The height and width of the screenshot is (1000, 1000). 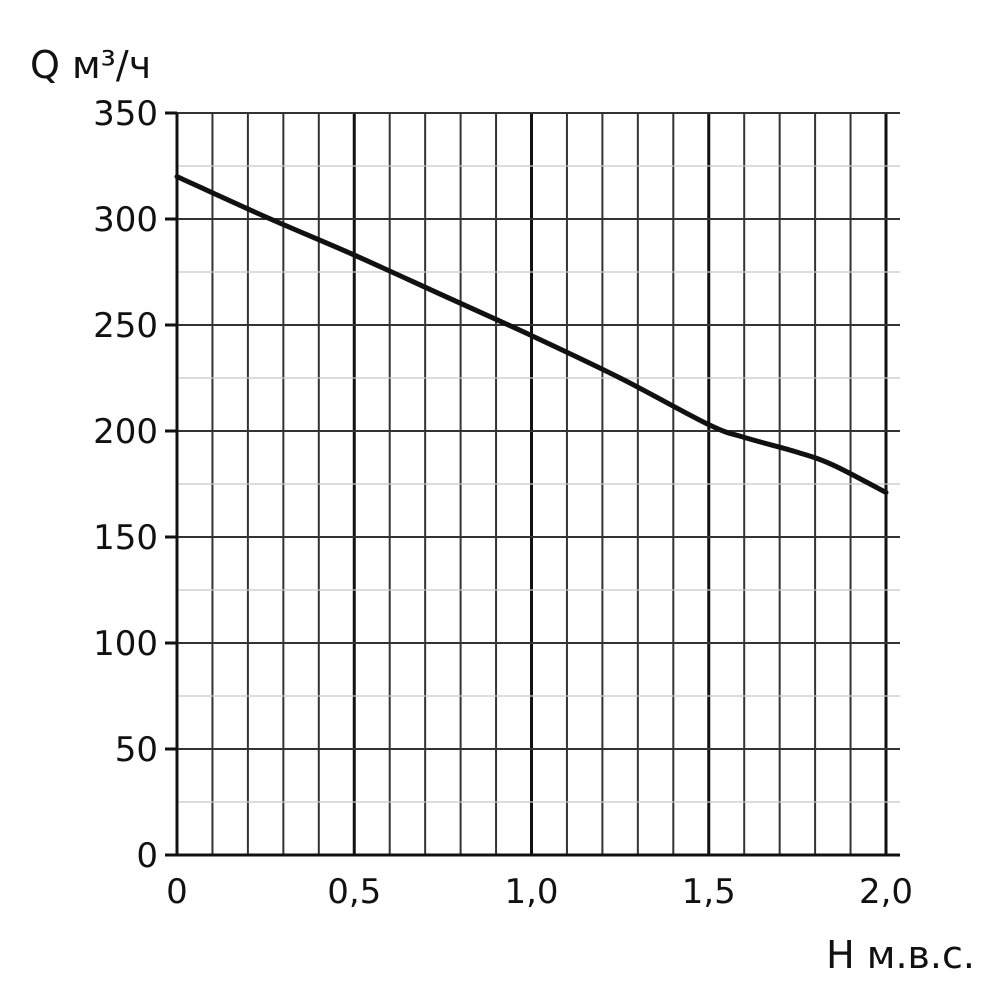 I want to click on x-tick-label: 0, so click(x=177, y=892).